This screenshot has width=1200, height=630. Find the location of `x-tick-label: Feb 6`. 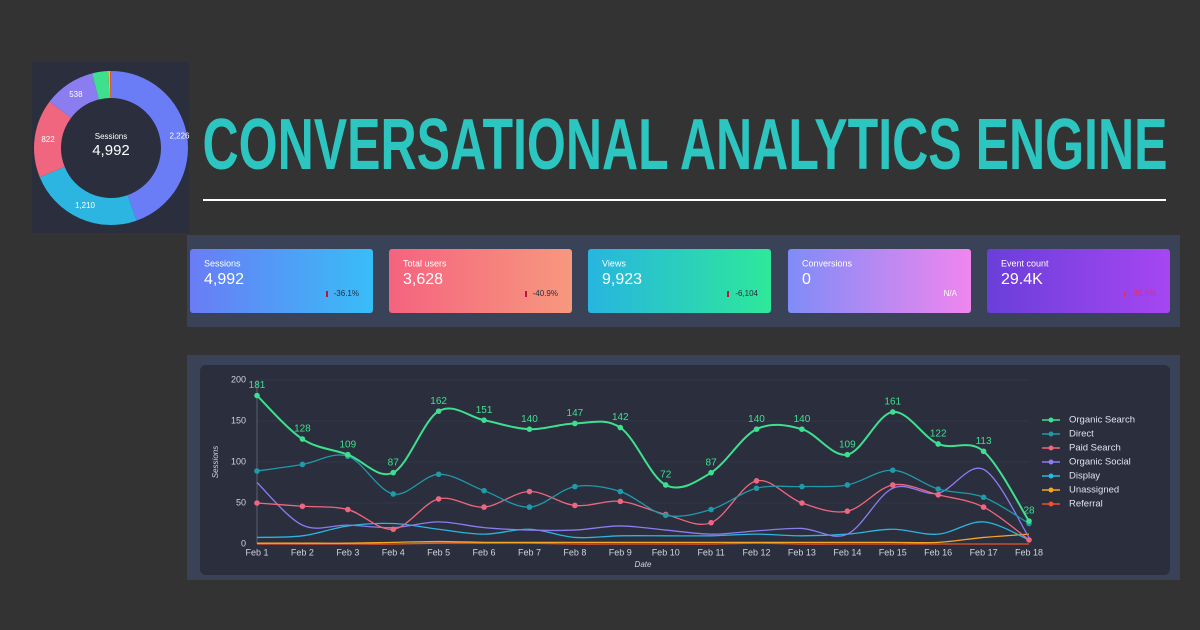

x-tick-label: Feb 6 is located at coordinates (484, 552).